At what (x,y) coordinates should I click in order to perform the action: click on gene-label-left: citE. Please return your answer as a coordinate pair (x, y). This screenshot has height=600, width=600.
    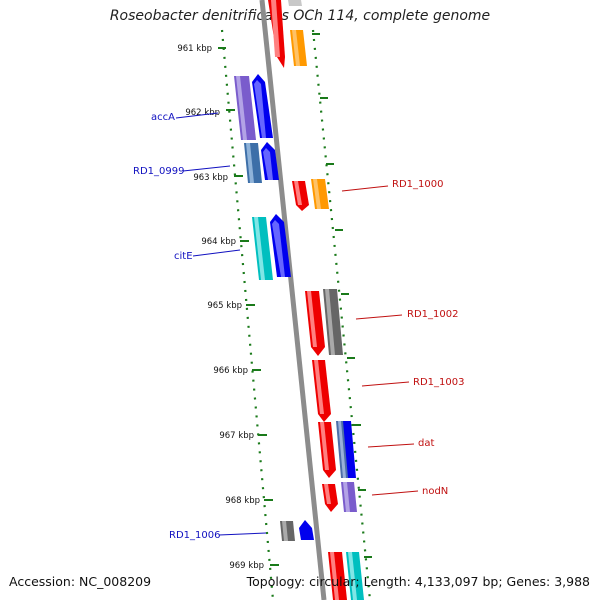
    Looking at the image, I should click on (183, 256).